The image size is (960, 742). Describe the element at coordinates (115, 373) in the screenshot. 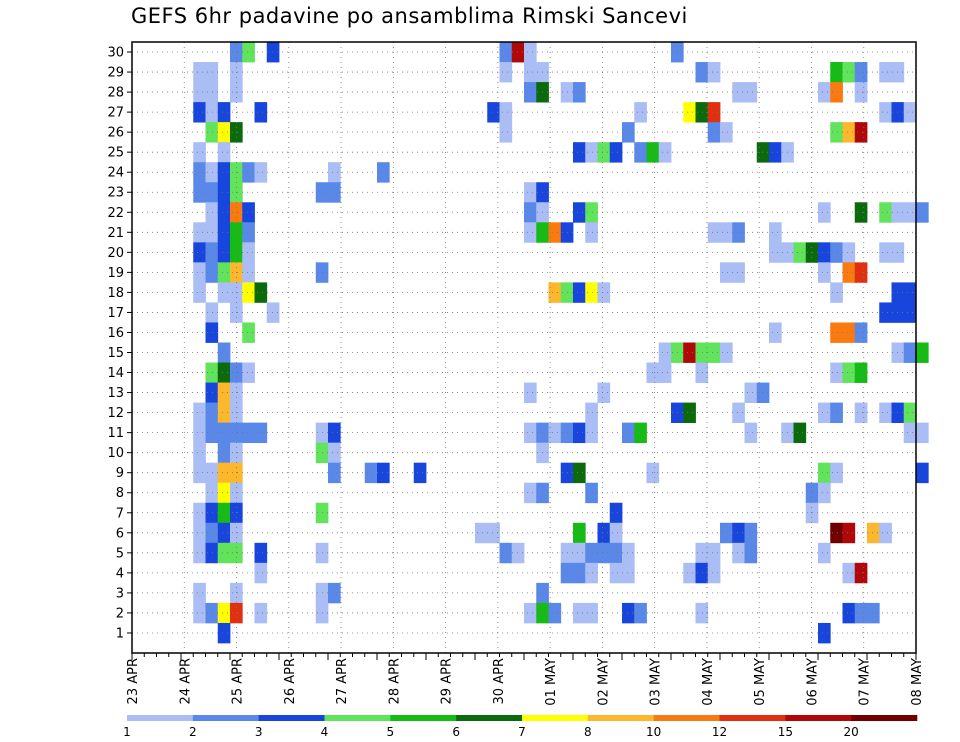

I see `y-tick-label: 14` at that location.